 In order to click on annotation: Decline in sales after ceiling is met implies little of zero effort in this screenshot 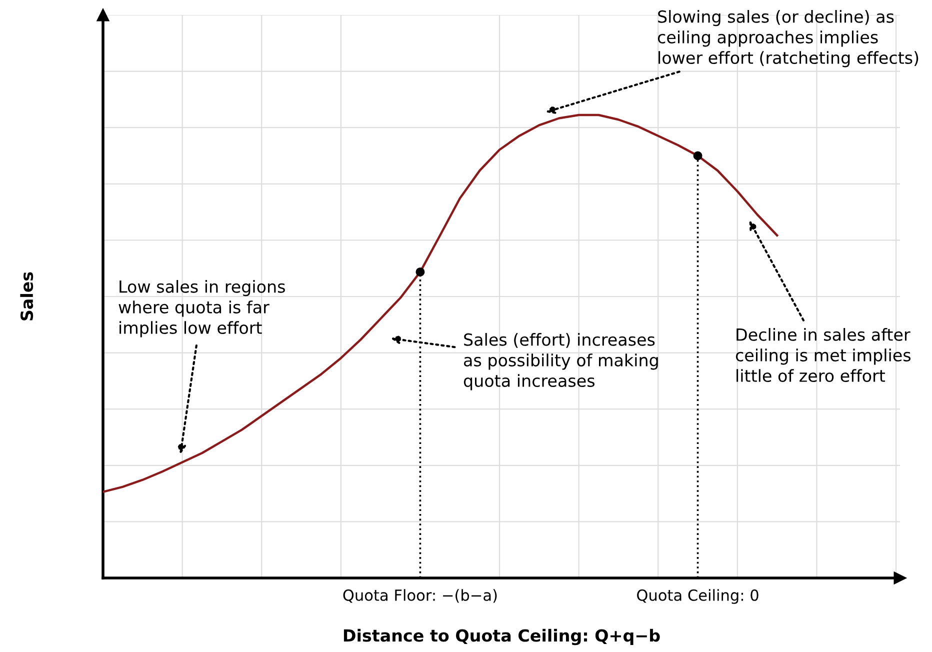, I will do `click(823, 355)`.